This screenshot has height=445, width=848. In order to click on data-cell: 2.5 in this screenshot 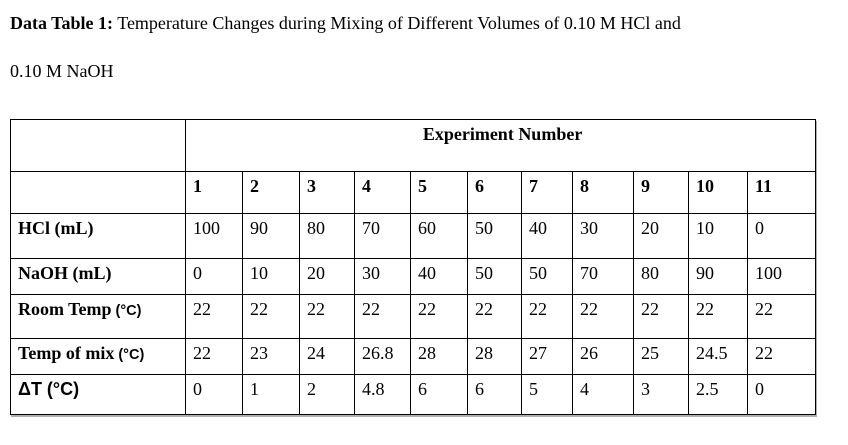, I will do `click(718, 394)`.